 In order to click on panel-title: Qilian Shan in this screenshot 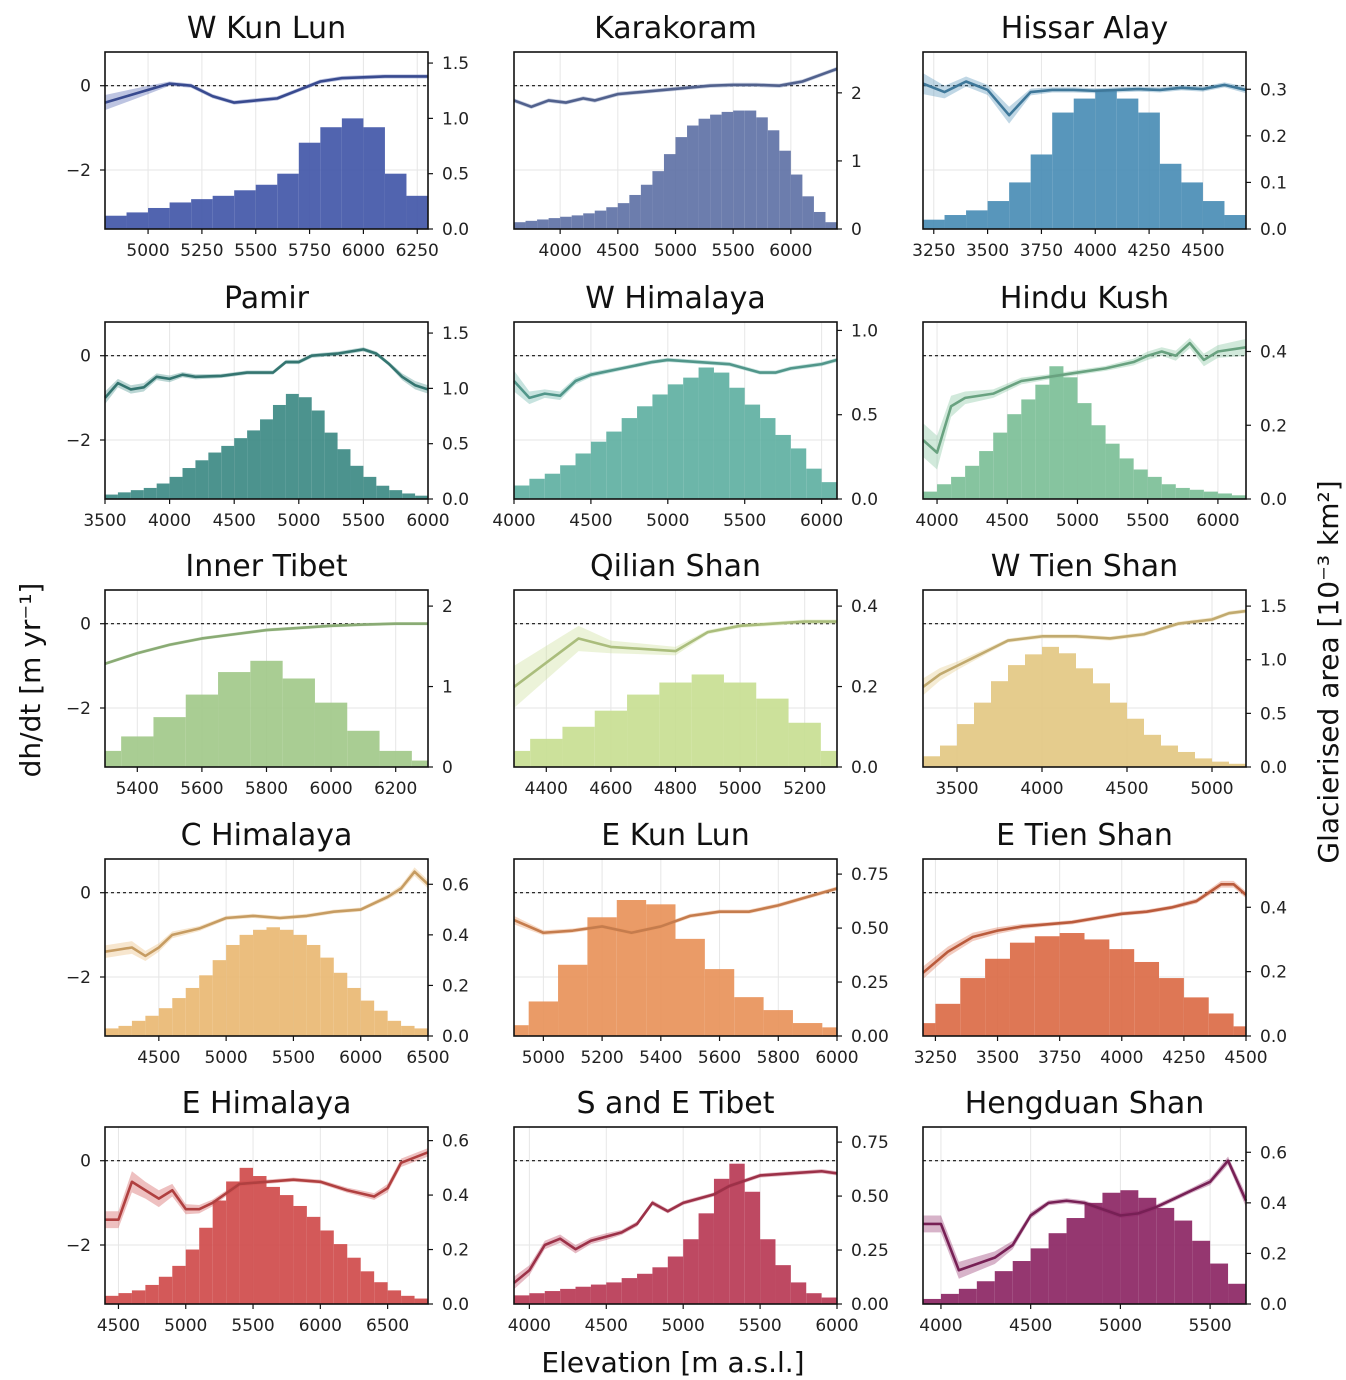, I will do `click(675, 566)`.